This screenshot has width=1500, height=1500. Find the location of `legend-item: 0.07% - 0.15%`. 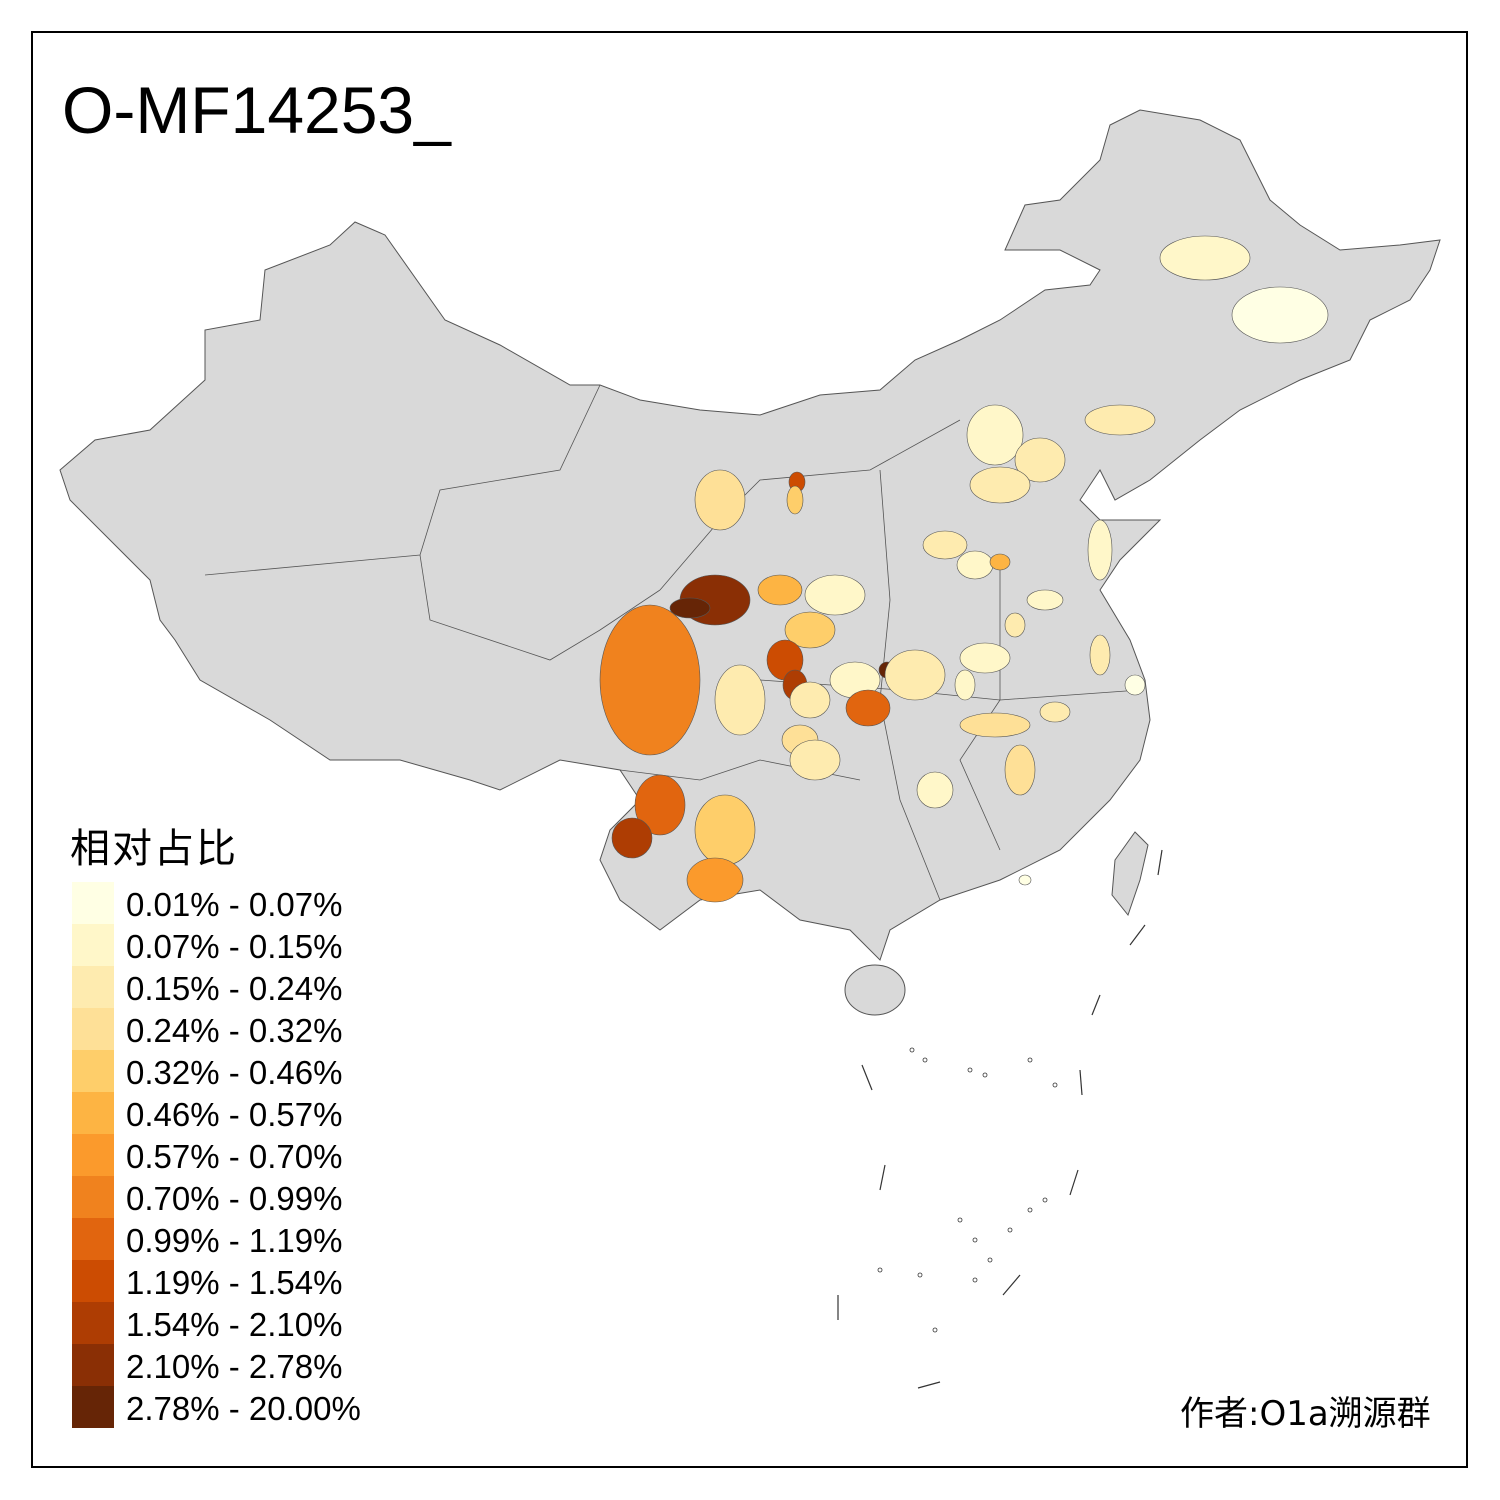

legend-item: 0.07% - 0.15% is located at coordinates (216, 945).